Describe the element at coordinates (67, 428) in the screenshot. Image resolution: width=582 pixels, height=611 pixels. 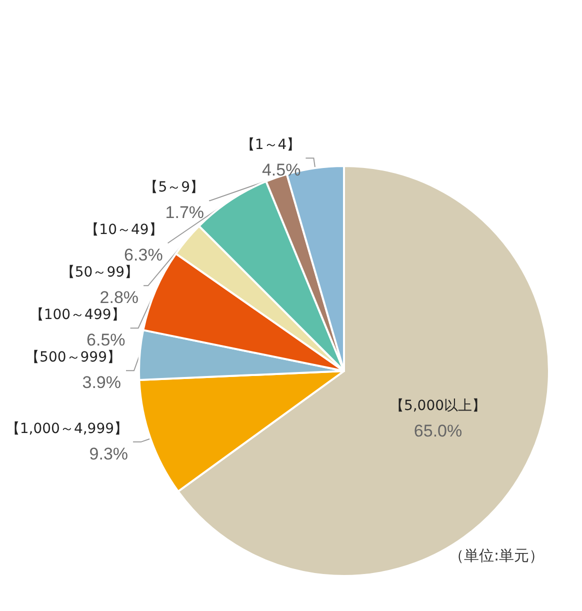
I see `slice-label: 【1,000～4,999】` at that location.